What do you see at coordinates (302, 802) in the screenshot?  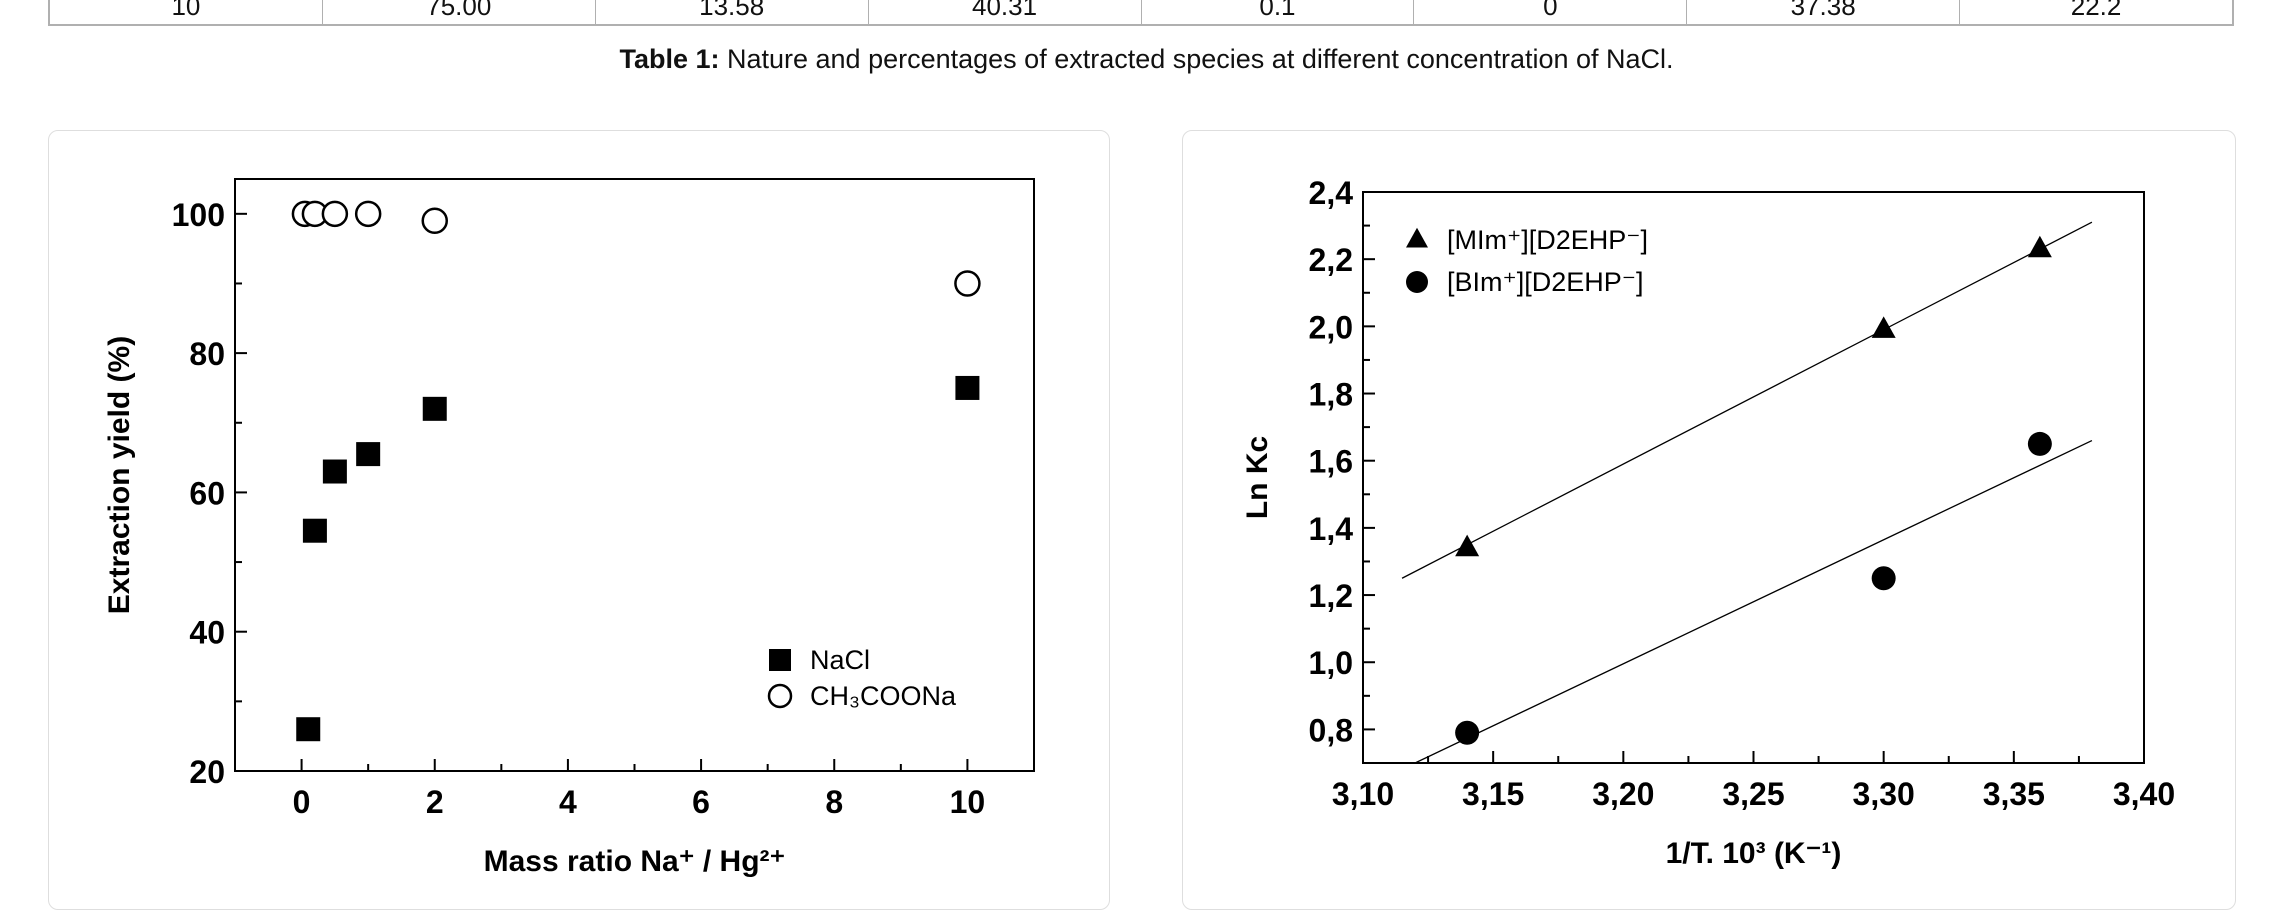 I see `x-tick-label: 0` at bounding box center [302, 802].